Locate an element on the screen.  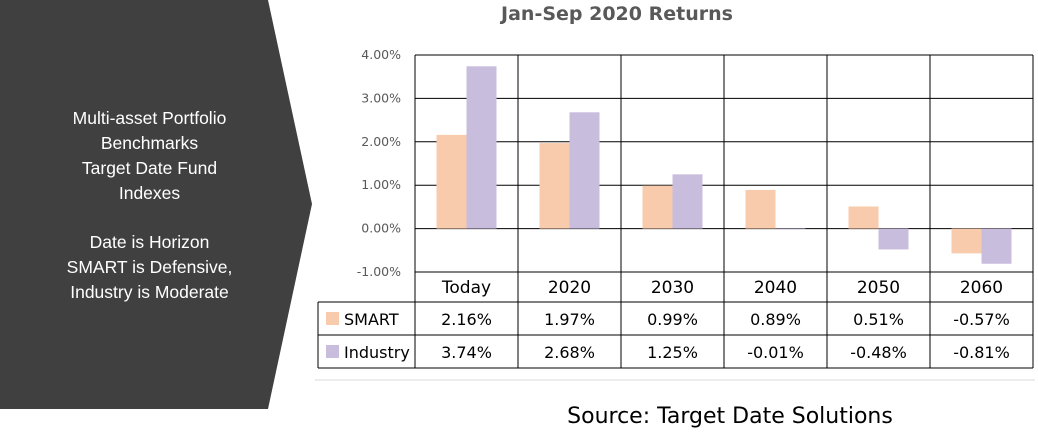
x-tick-label: Today is located at coordinates (466, 288).